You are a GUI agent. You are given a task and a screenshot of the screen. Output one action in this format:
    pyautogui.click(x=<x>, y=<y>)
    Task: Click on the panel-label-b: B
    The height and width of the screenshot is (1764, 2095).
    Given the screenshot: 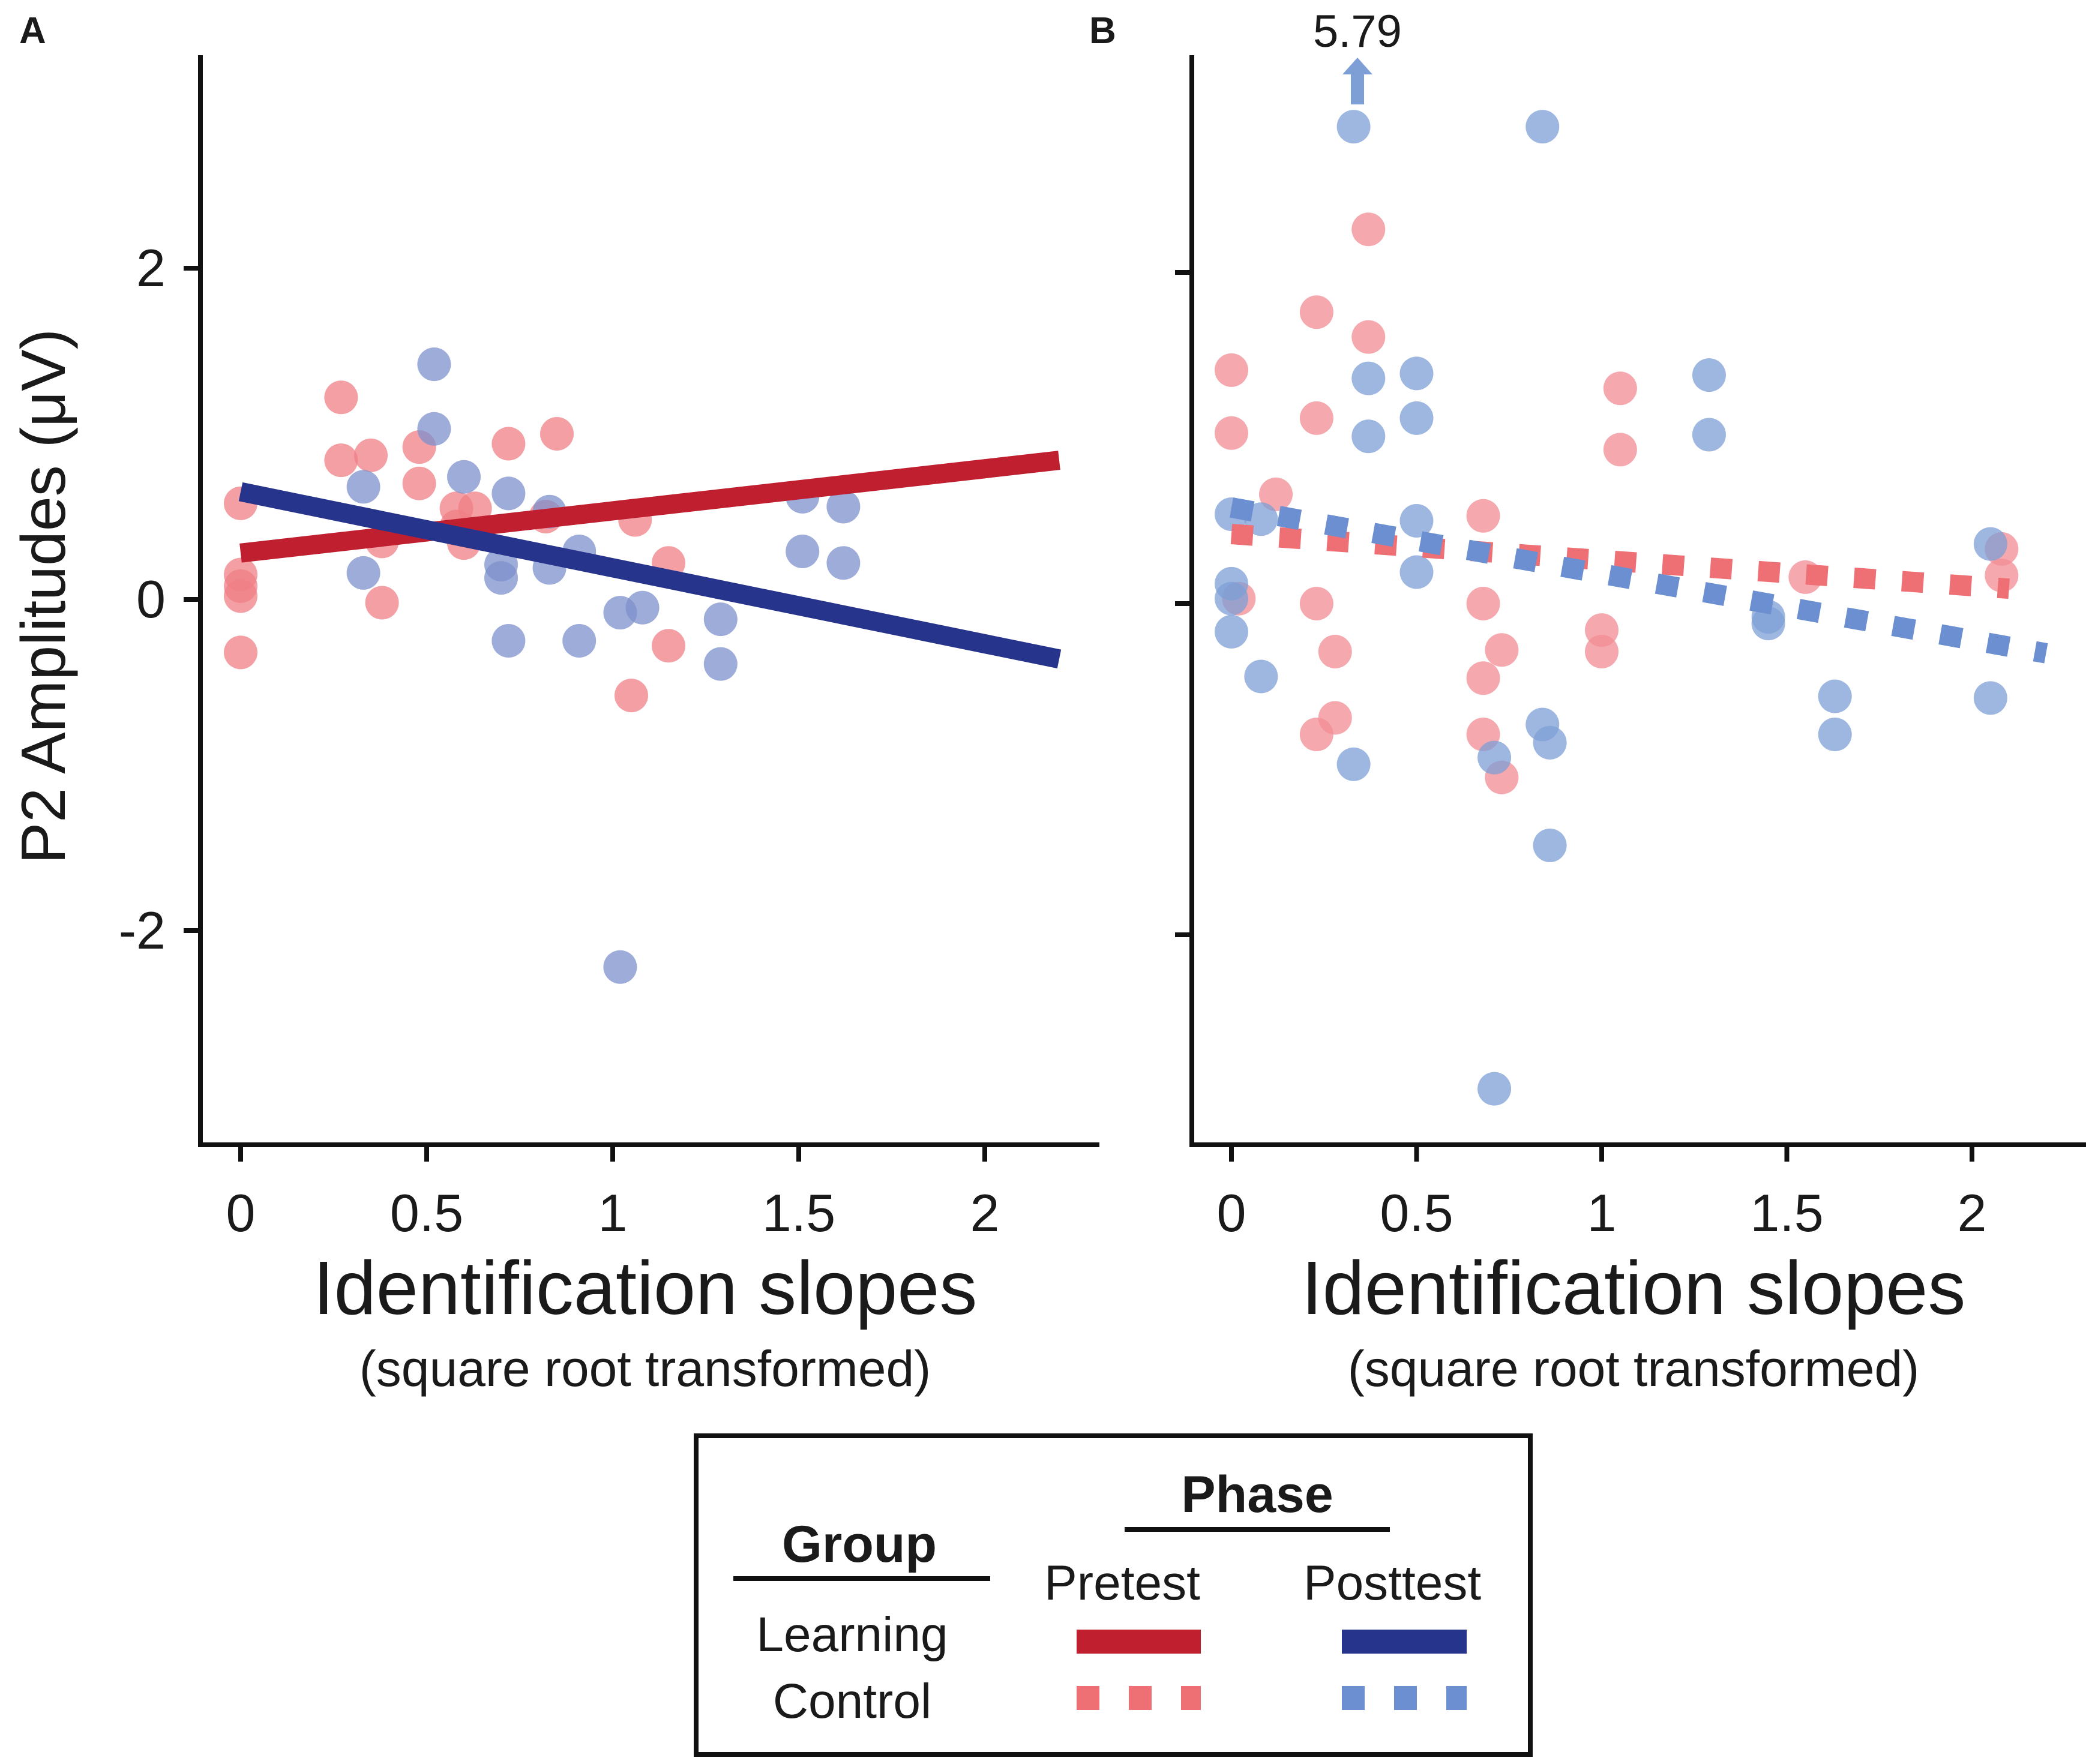 What is the action you would take?
    pyautogui.click(x=1102, y=31)
    